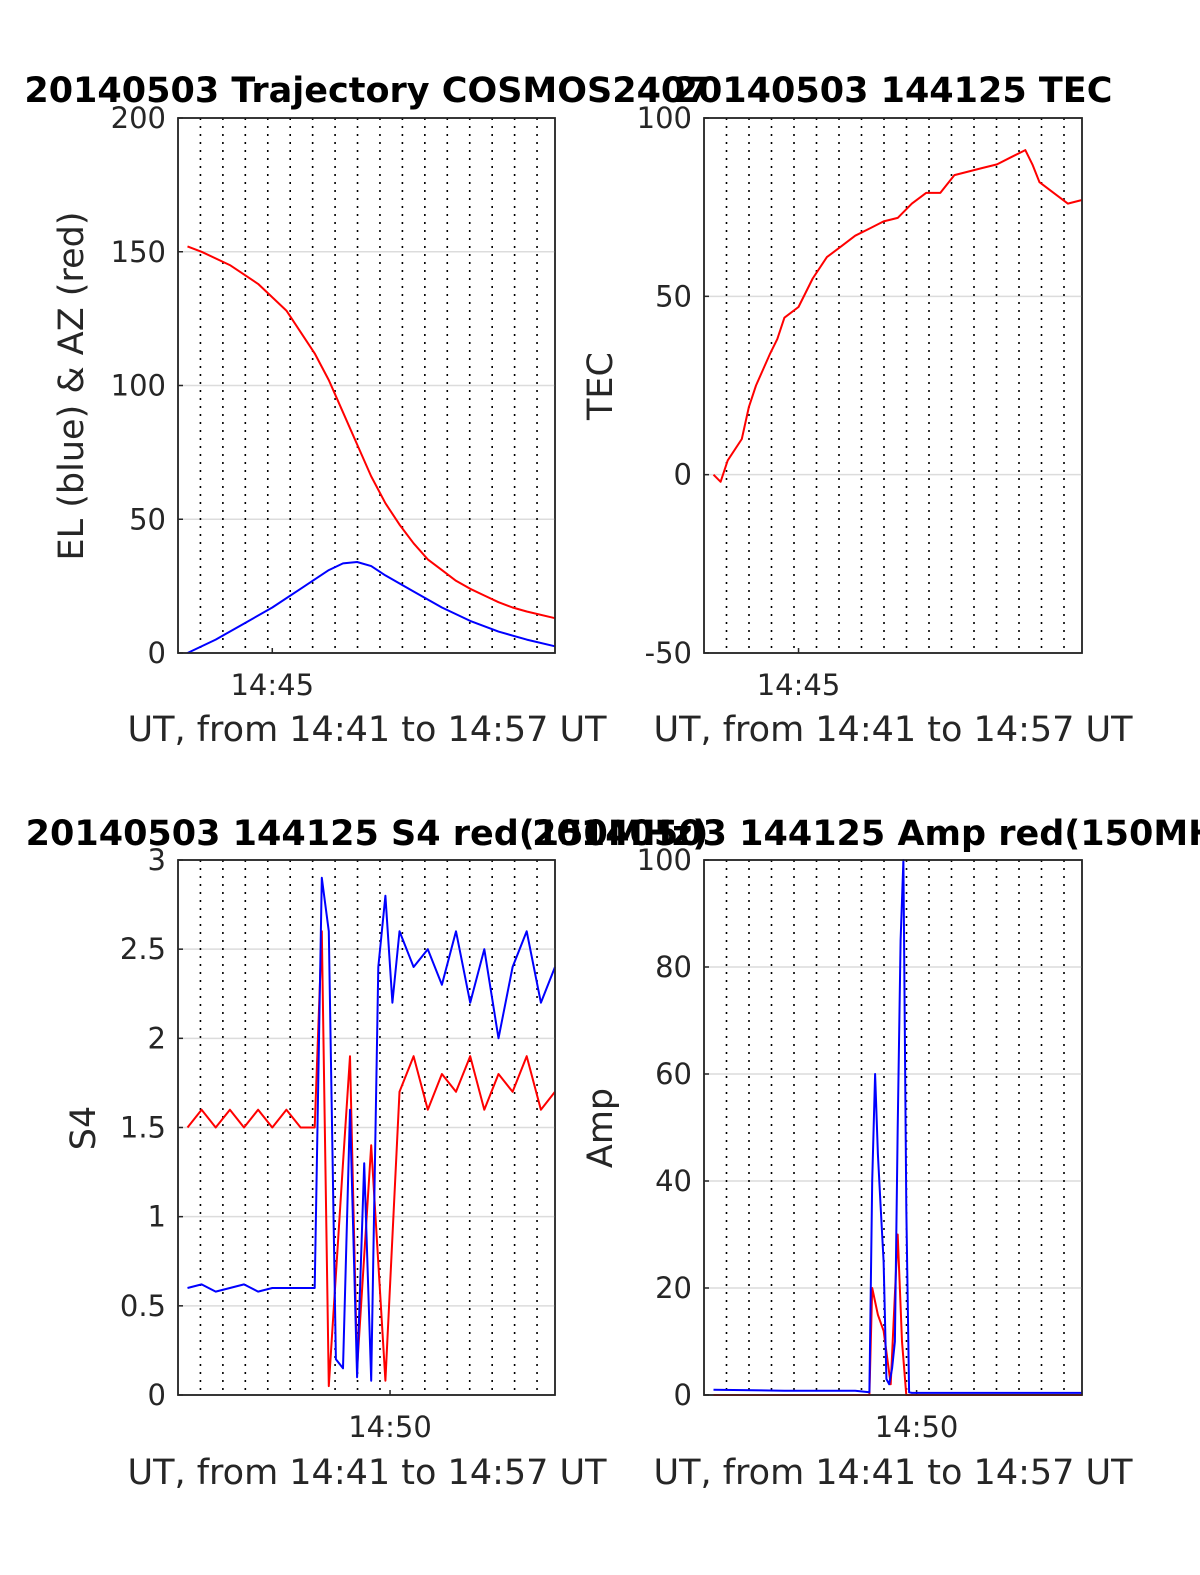 The width and height of the screenshot is (1200, 1575). I want to click on ylabel-s4: S4, so click(84, 1128).